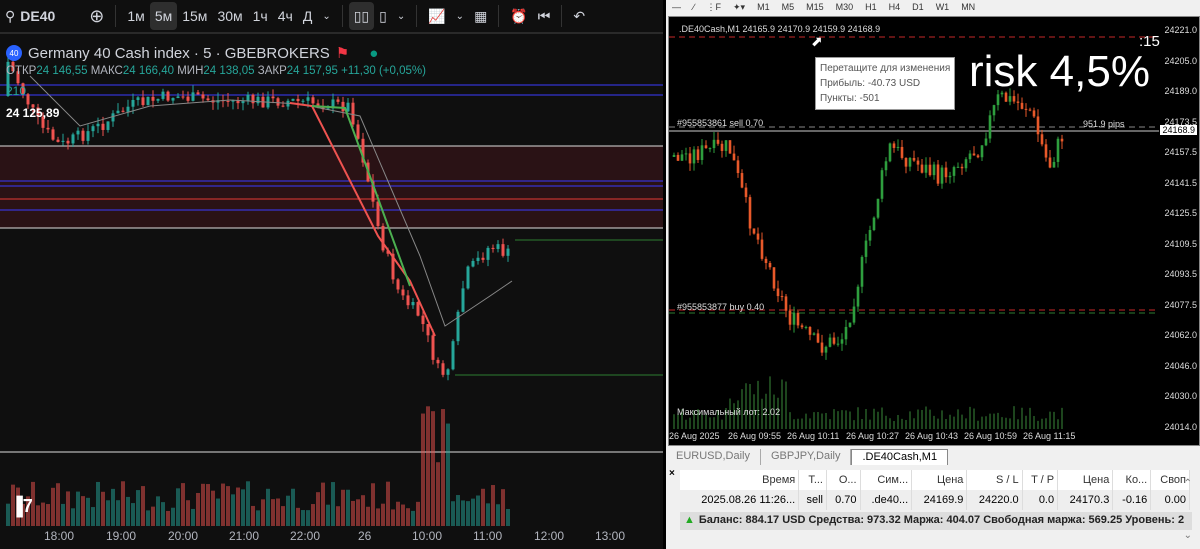 The height and width of the screenshot is (549, 1200). What do you see at coordinates (30, 16) in the screenshot?
I see `symbol-search: ⚲ DE40` at bounding box center [30, 16].